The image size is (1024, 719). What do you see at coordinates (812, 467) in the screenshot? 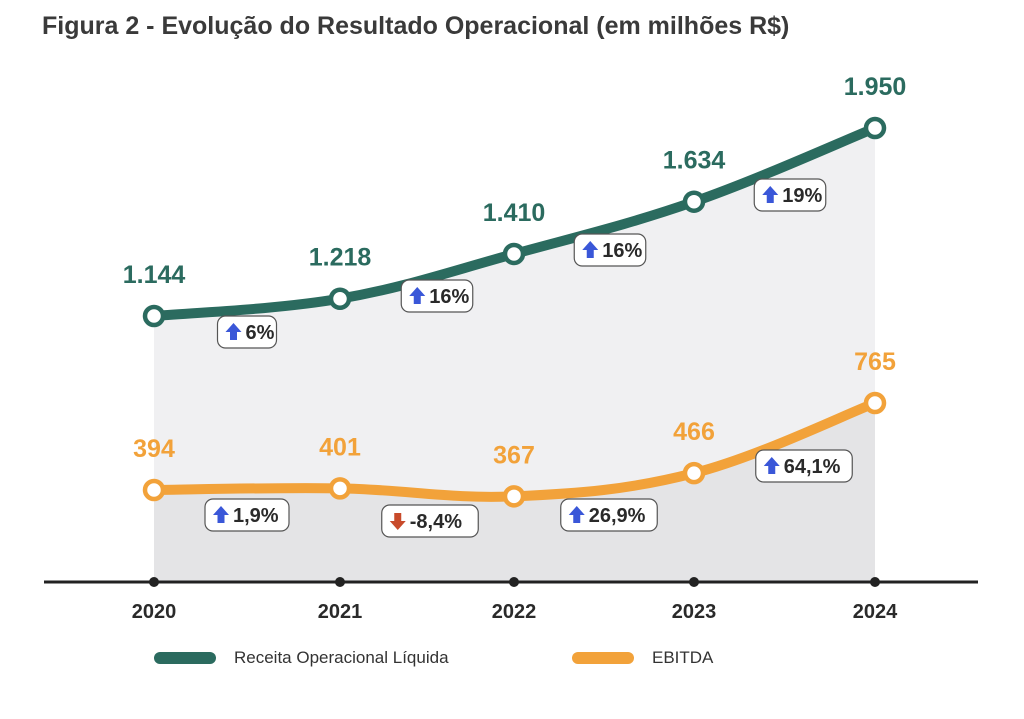
I see `growth-badge-label: 64,1%` at bounding box center [812, 467].